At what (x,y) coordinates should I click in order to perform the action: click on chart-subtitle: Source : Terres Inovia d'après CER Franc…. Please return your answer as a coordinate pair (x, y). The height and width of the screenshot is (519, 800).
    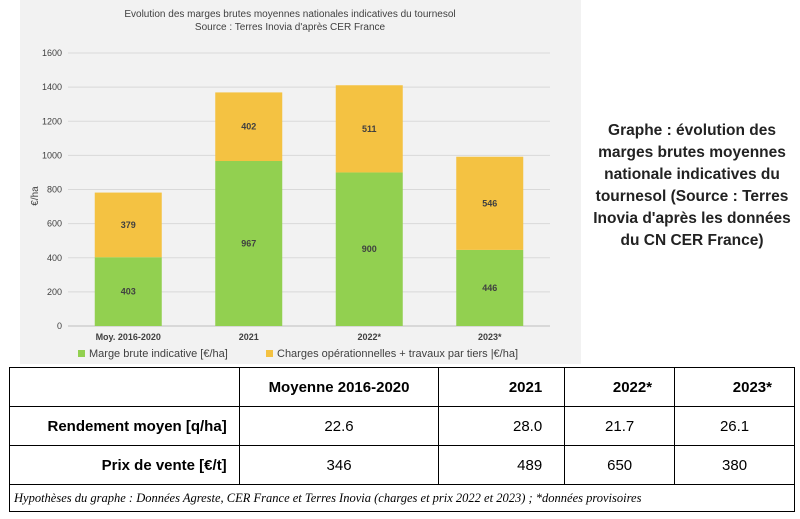
    Looking at the image, I should click on (290, 27).